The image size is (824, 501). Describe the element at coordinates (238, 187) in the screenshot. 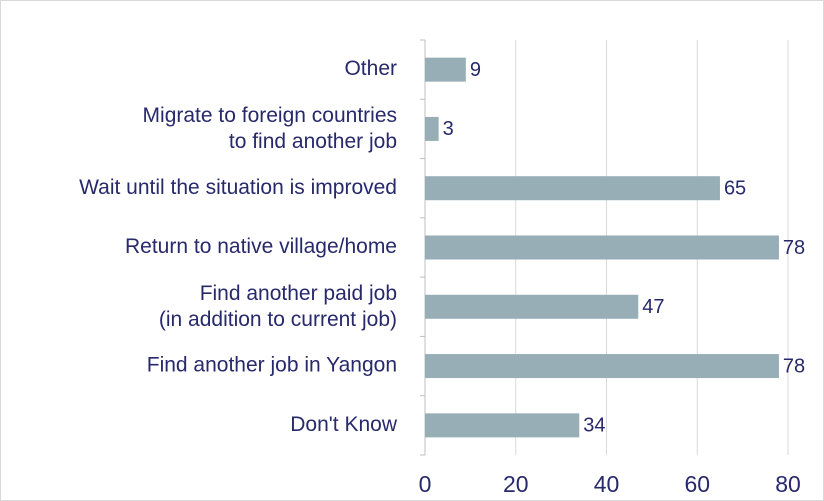

I see `y-tick-label: Wait until the situation is improved` at that location.